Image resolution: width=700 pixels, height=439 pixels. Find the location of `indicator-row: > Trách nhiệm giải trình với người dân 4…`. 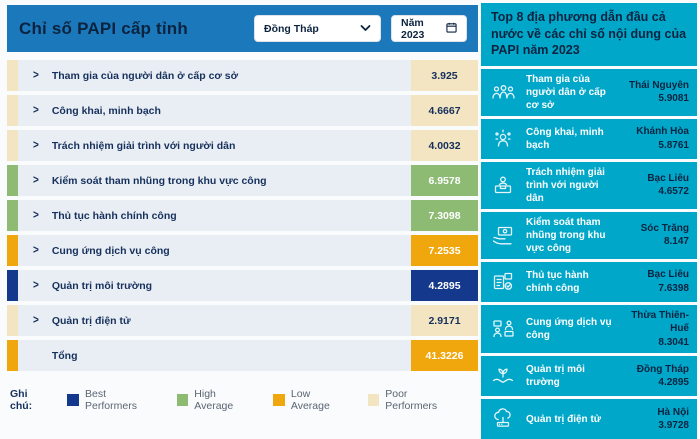

indicator-row: > Trách nhiệm giải trình với người dân 4… is located at coordinates (242, 145).